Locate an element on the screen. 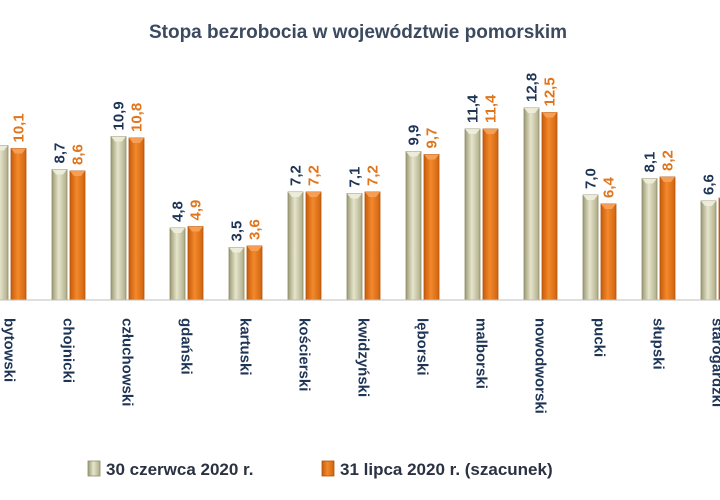  value-label-series-2-11: 8,2 is located at coordinates (668, 160).